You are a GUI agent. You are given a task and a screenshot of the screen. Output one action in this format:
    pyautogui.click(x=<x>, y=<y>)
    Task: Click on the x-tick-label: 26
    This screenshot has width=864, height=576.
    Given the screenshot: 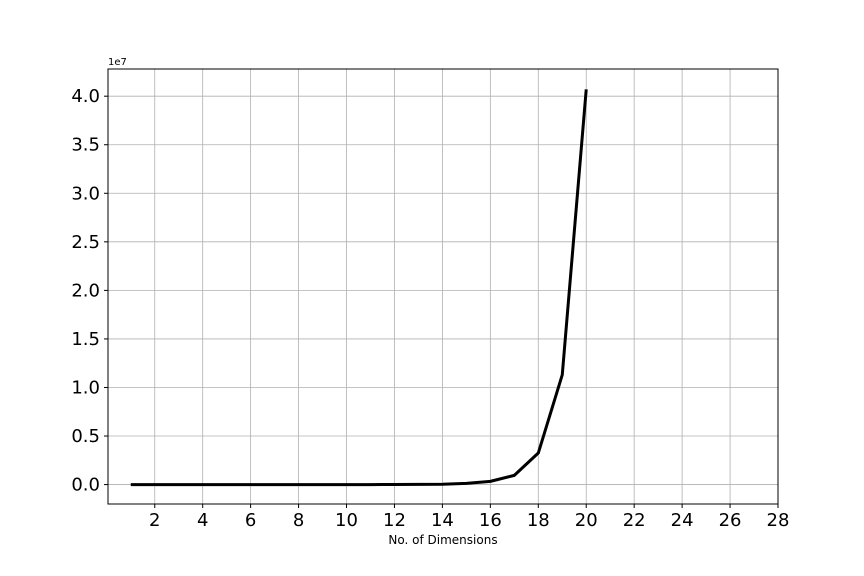 What is the action you would take?
    pyautogui.click(x=730, y=520)
    